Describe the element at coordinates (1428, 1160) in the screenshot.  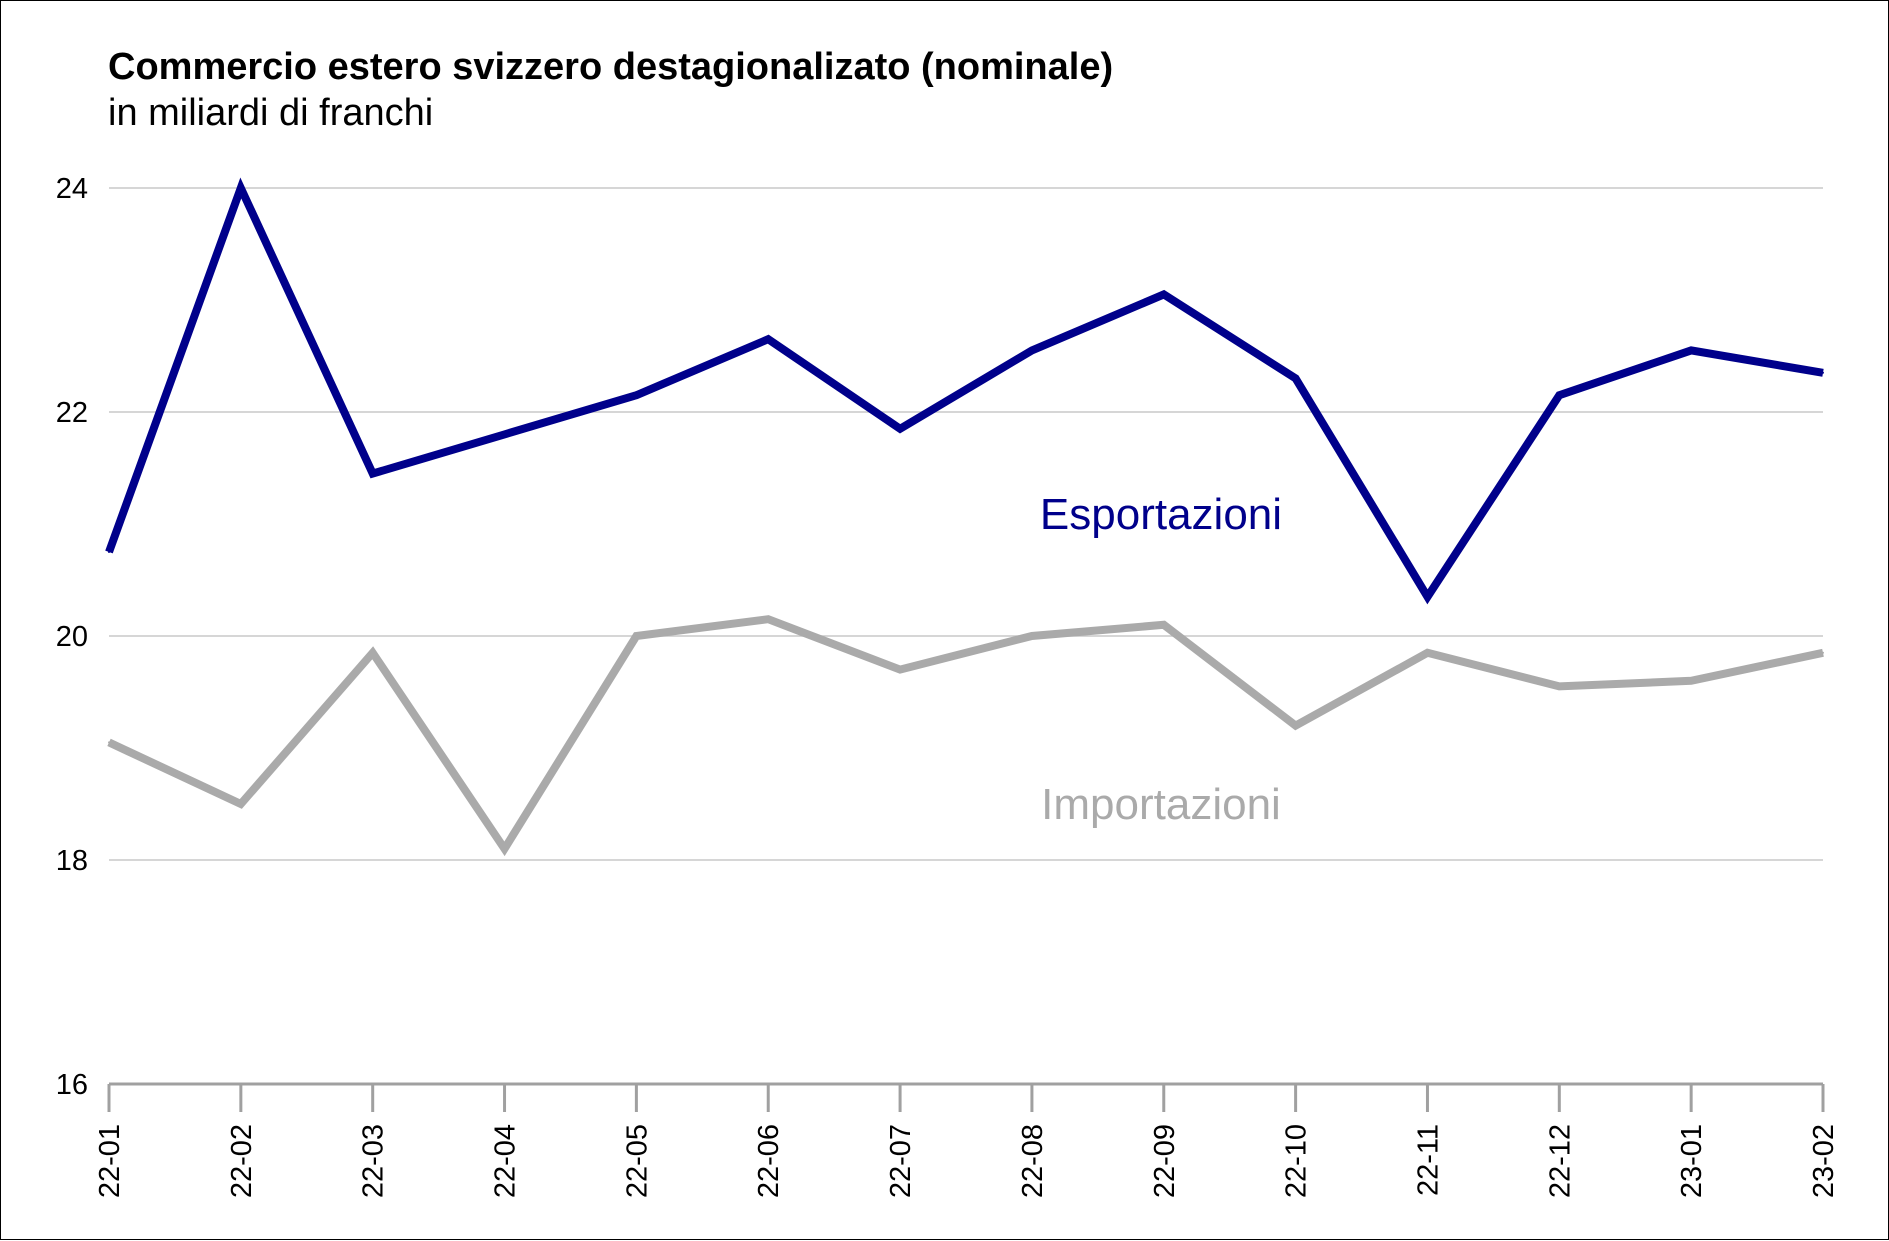
I see `x-tick-label-22-11: 22-11` at that location.